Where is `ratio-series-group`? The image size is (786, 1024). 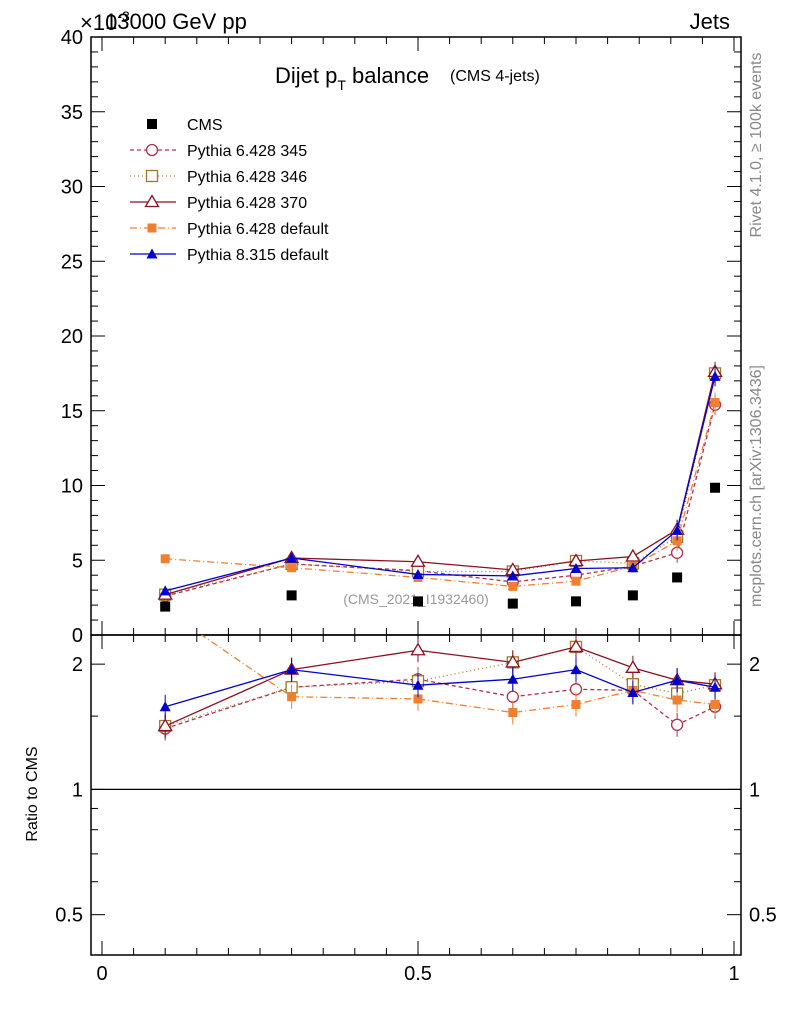 ratio-series-group is located at coordinates (440, 688).